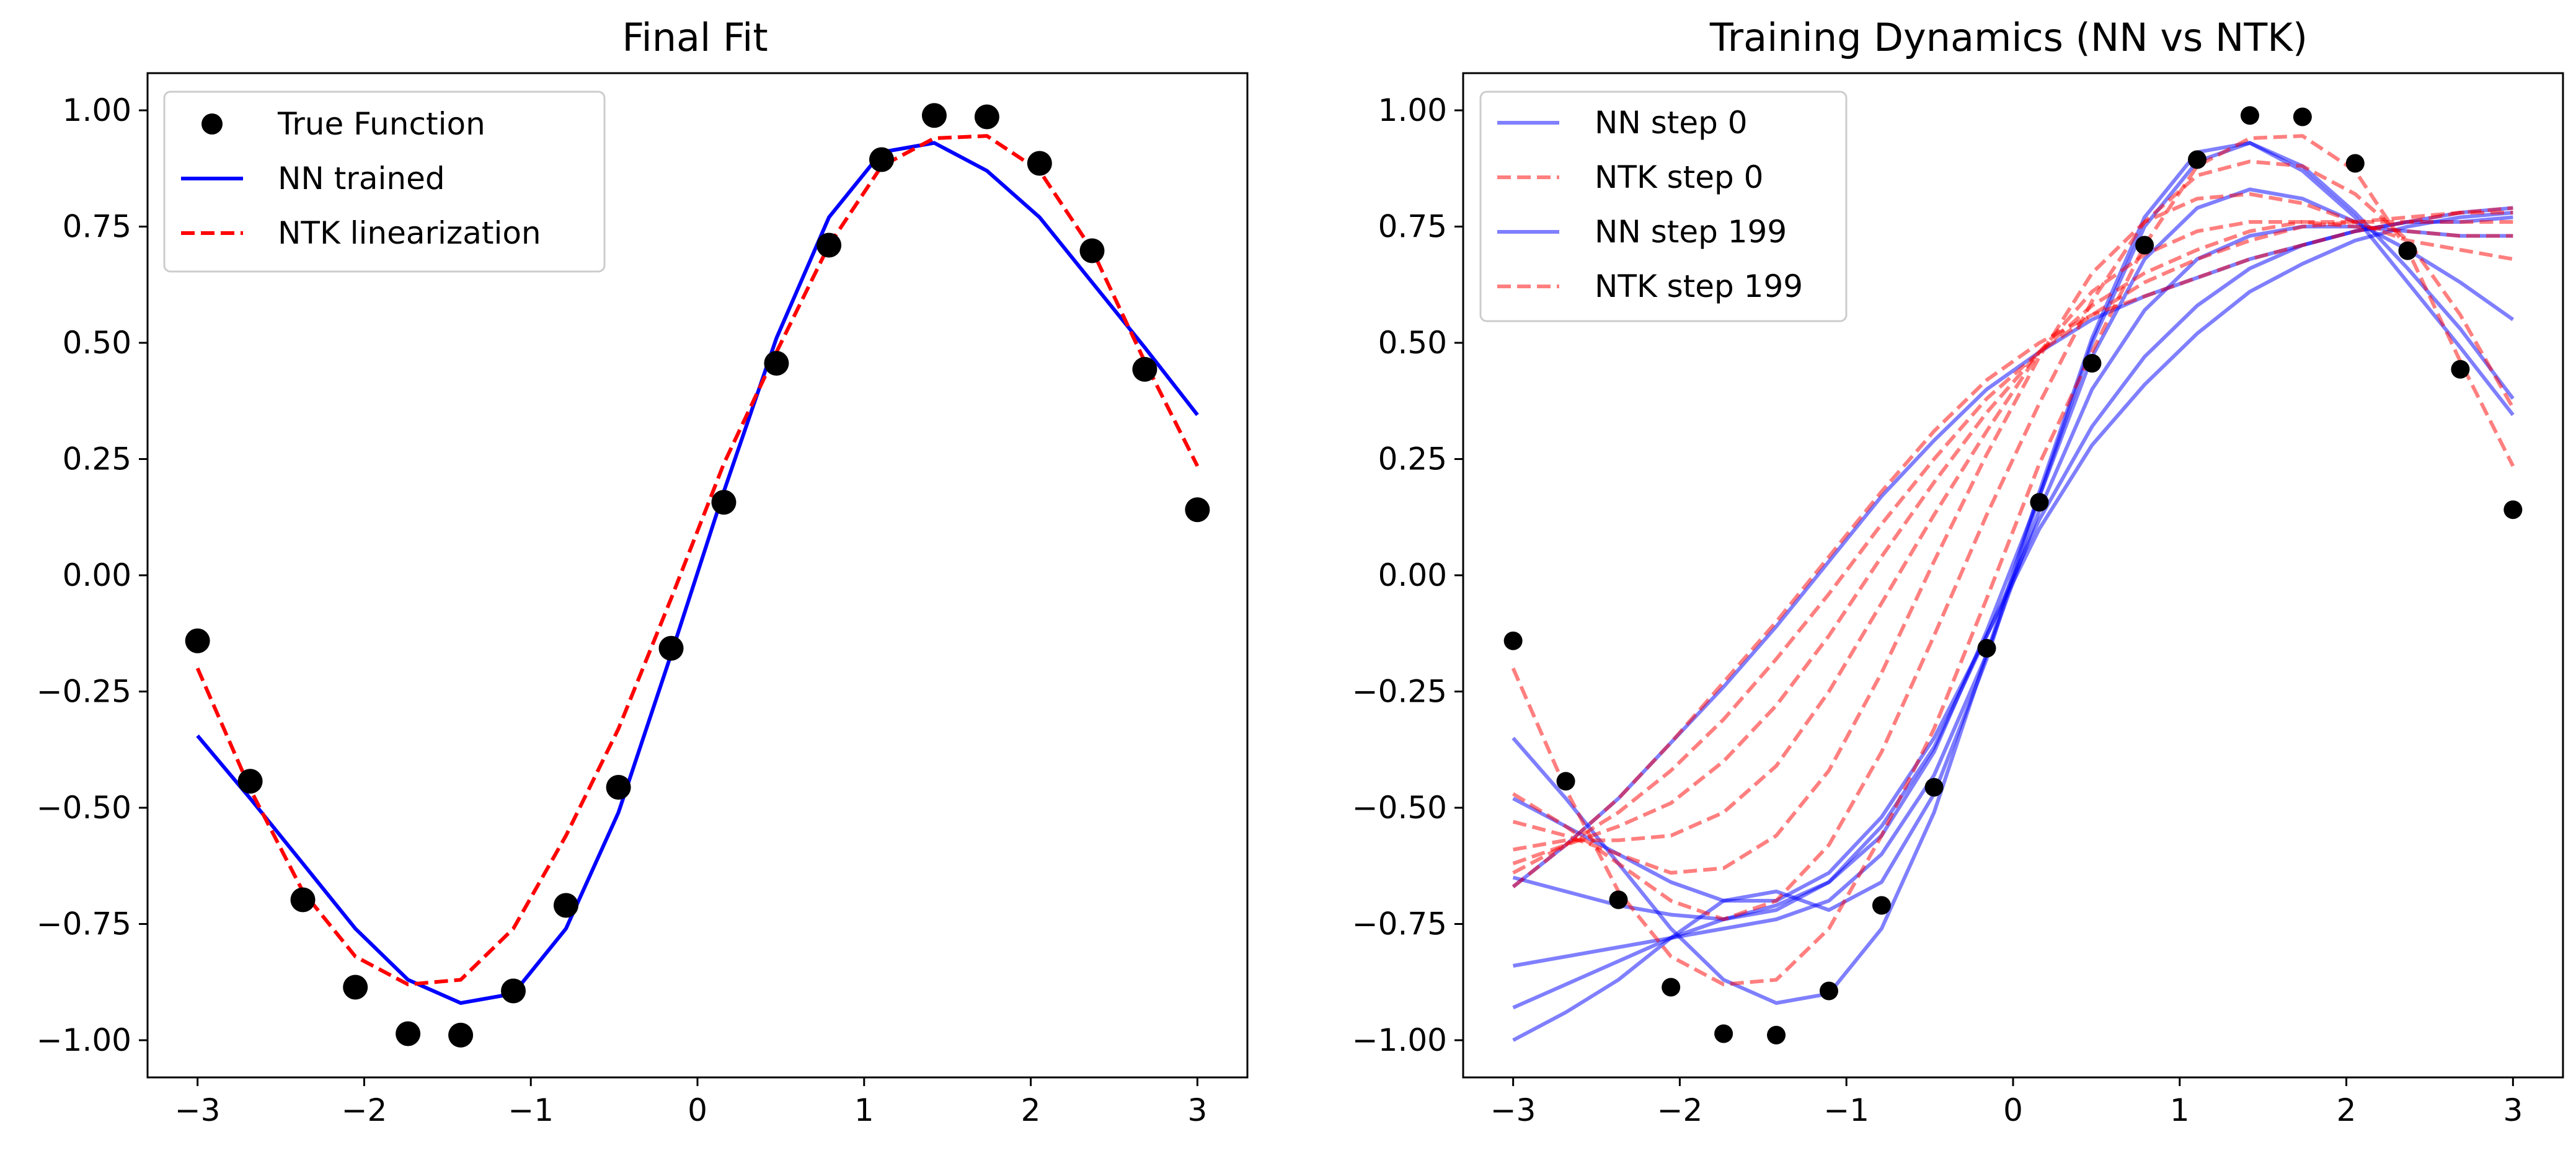 The image size is (2576, 1158). I want to click on right-y-tick-label: 0.75, so click(1413, 227).